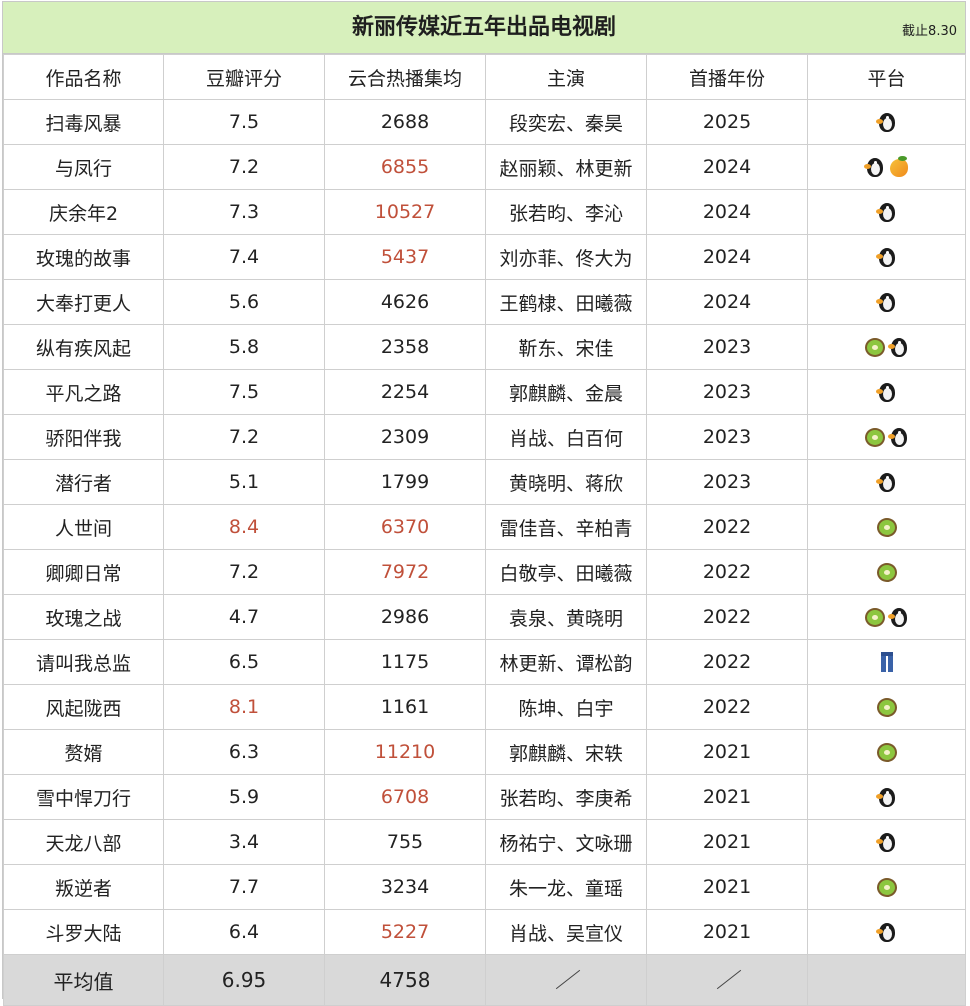 This screenshot has height=1006, width=970. What do you see at coordinates (566, 482) in the screenshot?
I see `cast-cell: 黄晓明、蒋欣` at bounding box center [566, 482].